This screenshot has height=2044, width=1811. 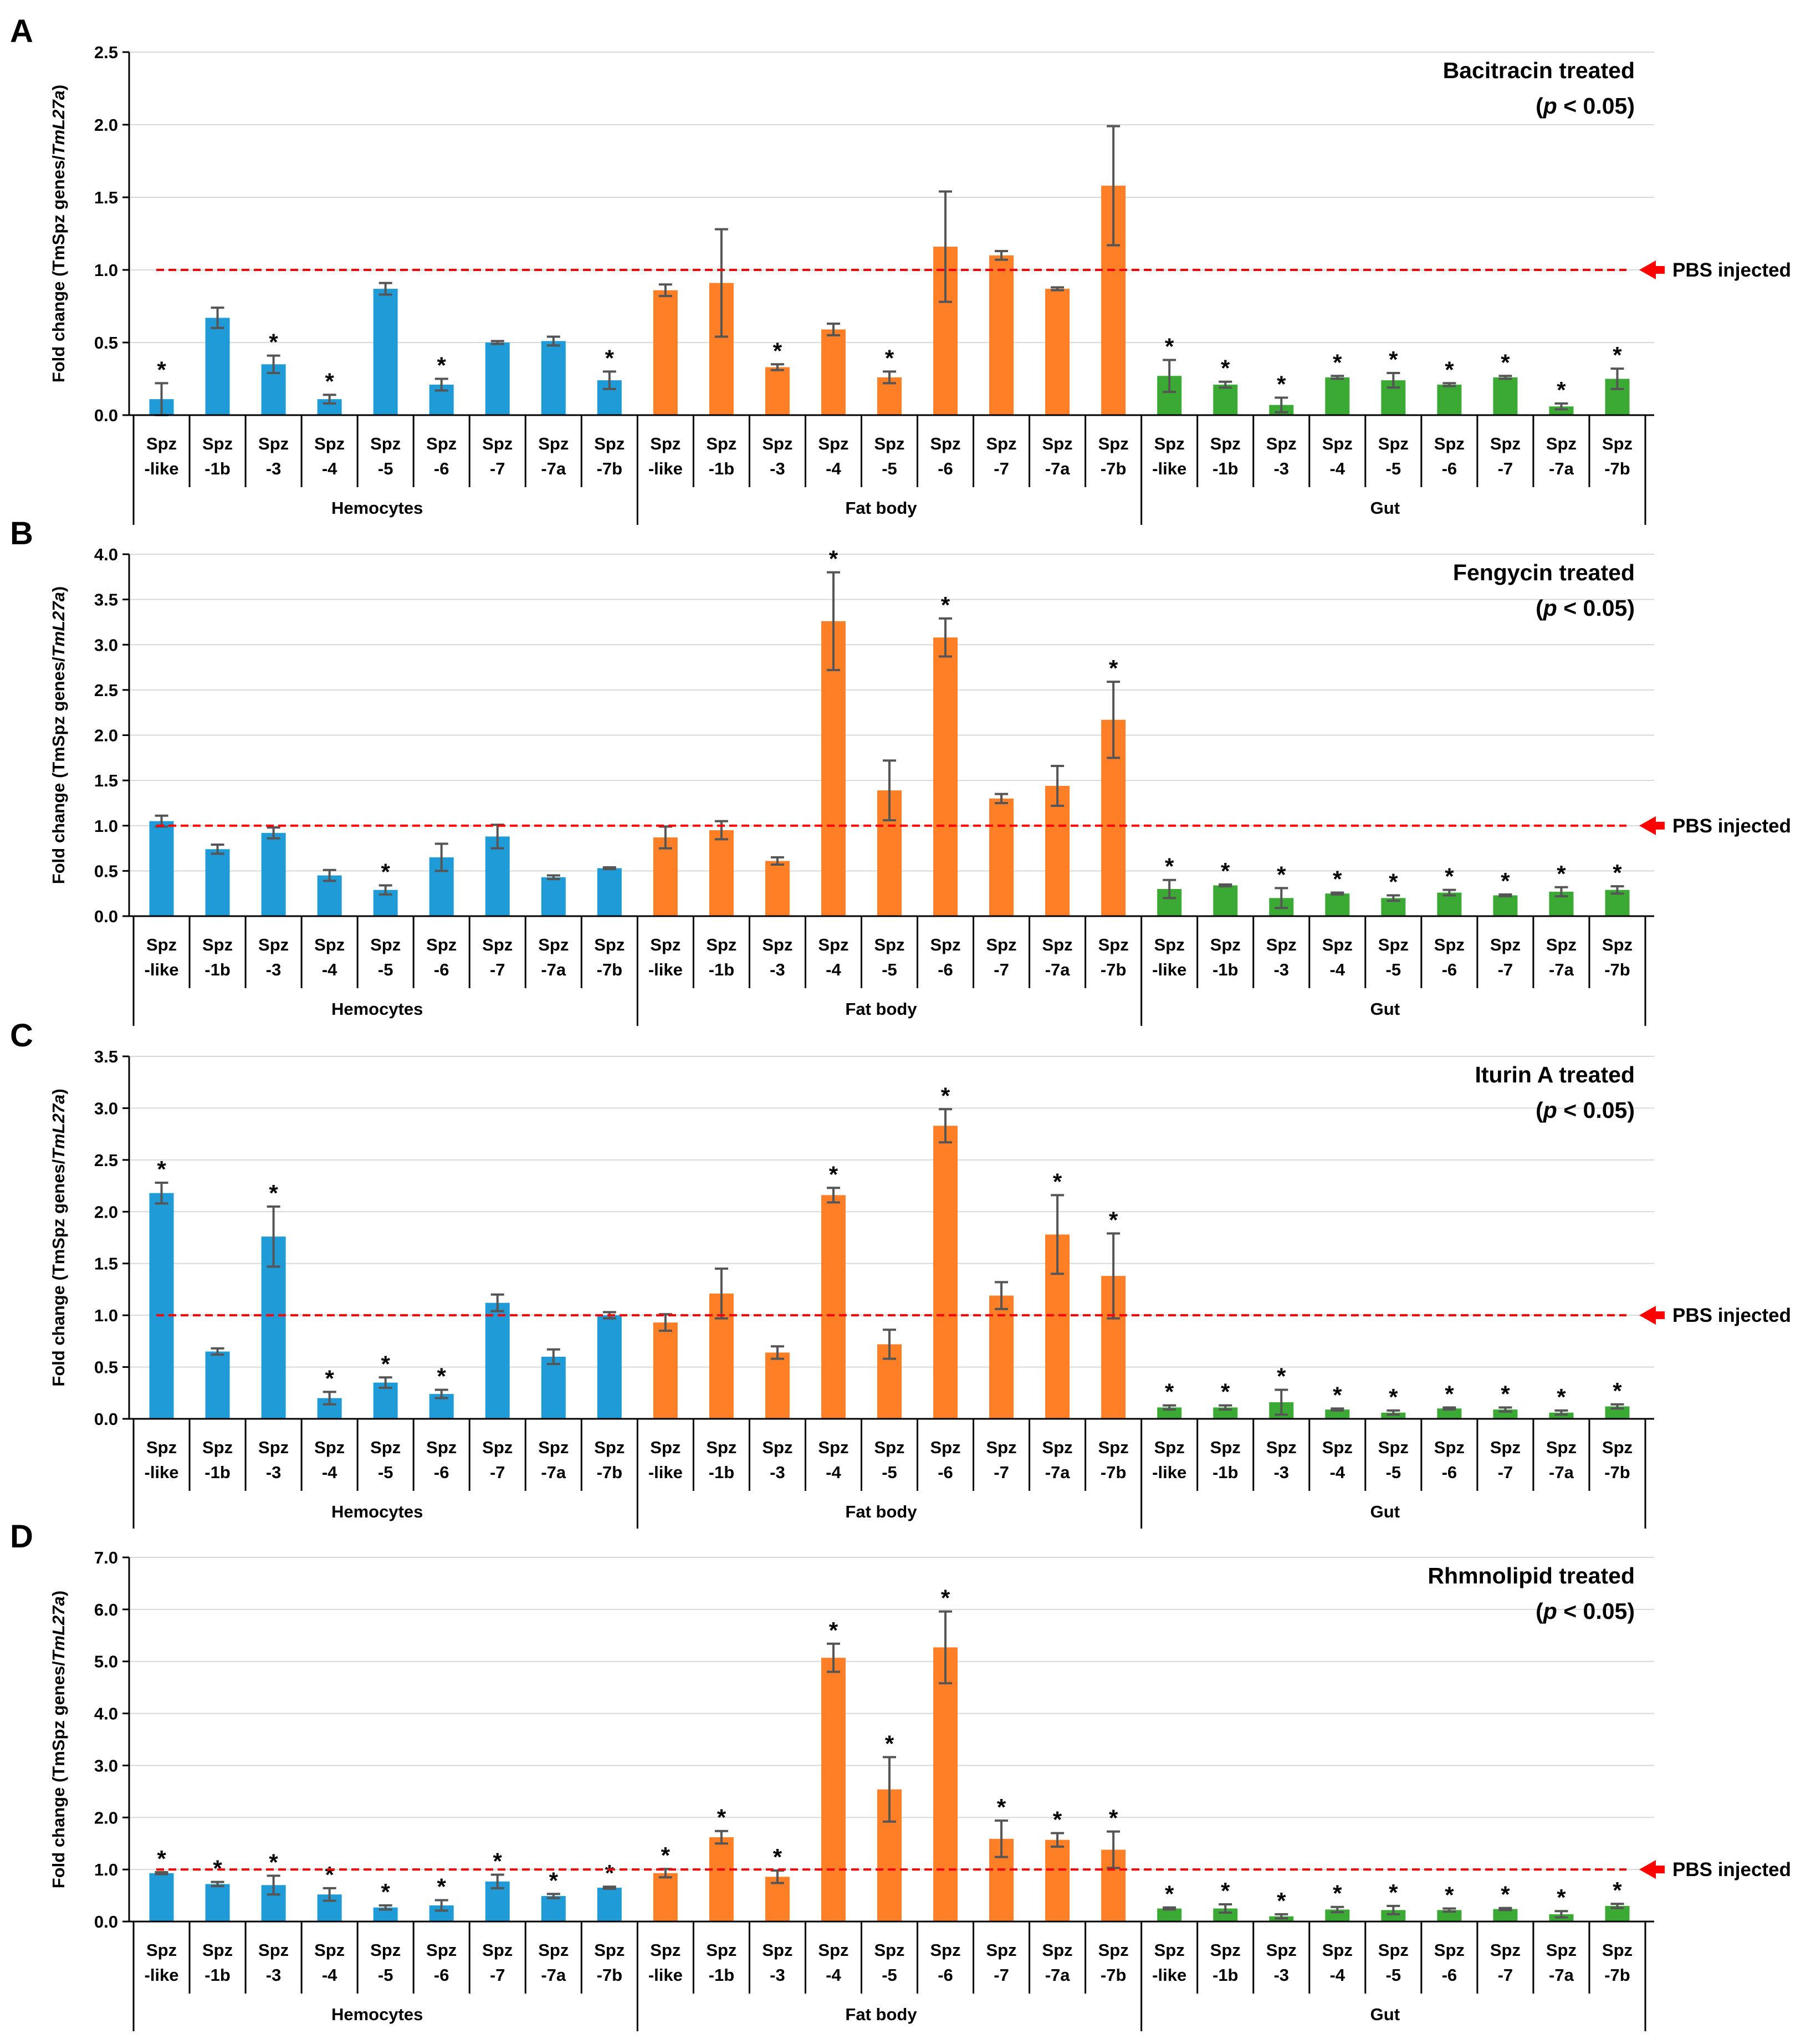 I want to click on subtitle-open: (, so click(x=1539, y=608).